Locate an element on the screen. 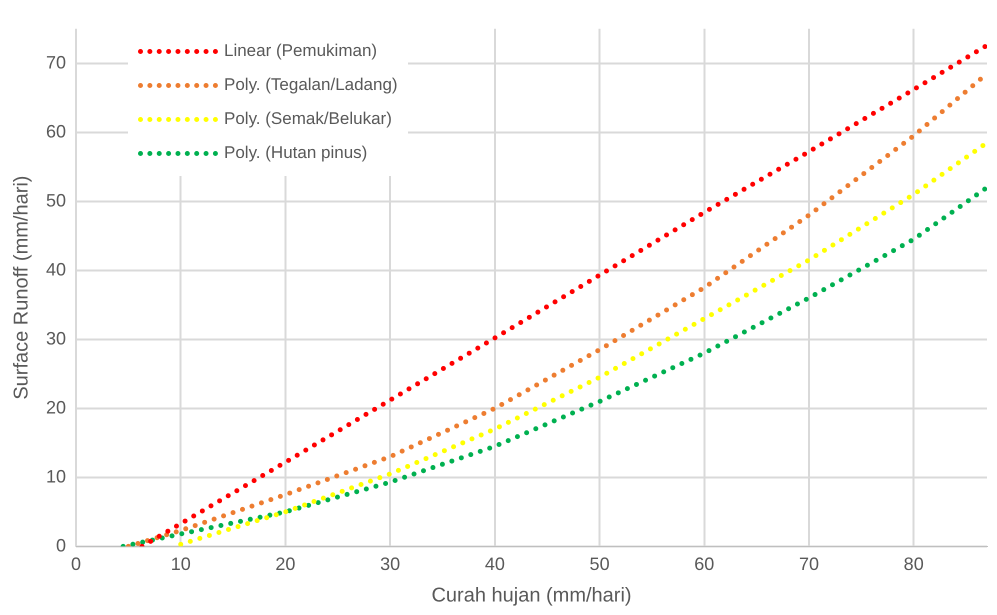 The width and height of the screenshot is (997, 615). x-tick-label: 50 is located at coordinates (600, 564).